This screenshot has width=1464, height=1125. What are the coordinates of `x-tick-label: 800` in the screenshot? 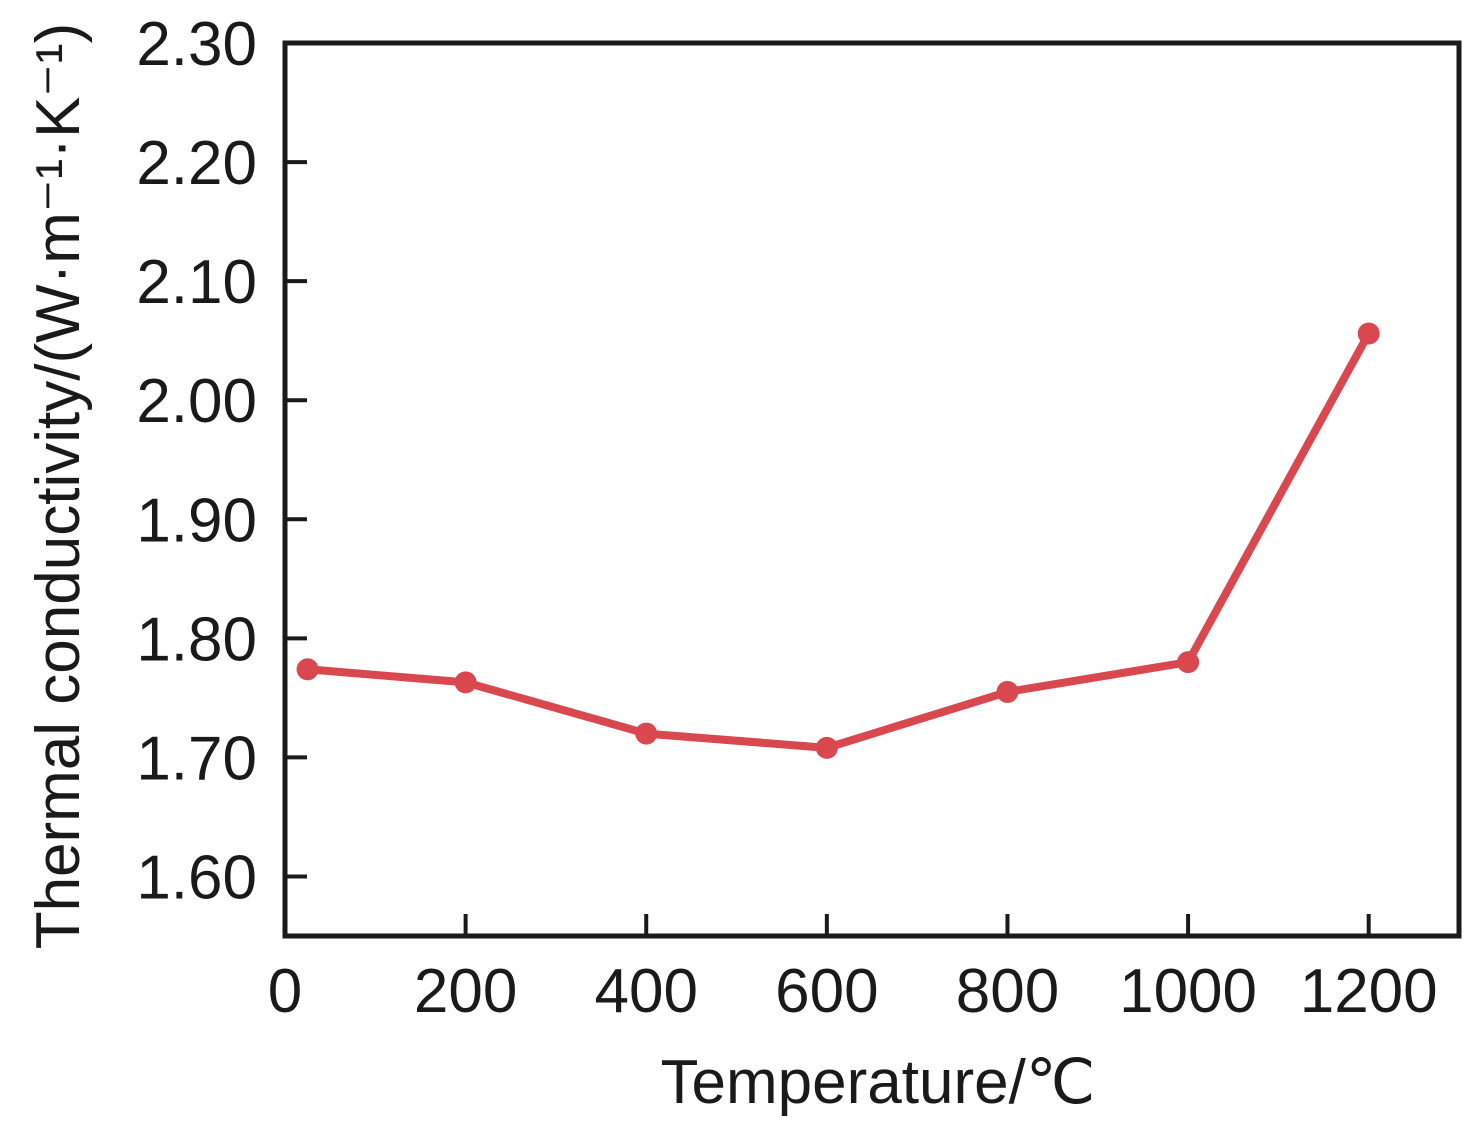 It's located at (1007, 991).